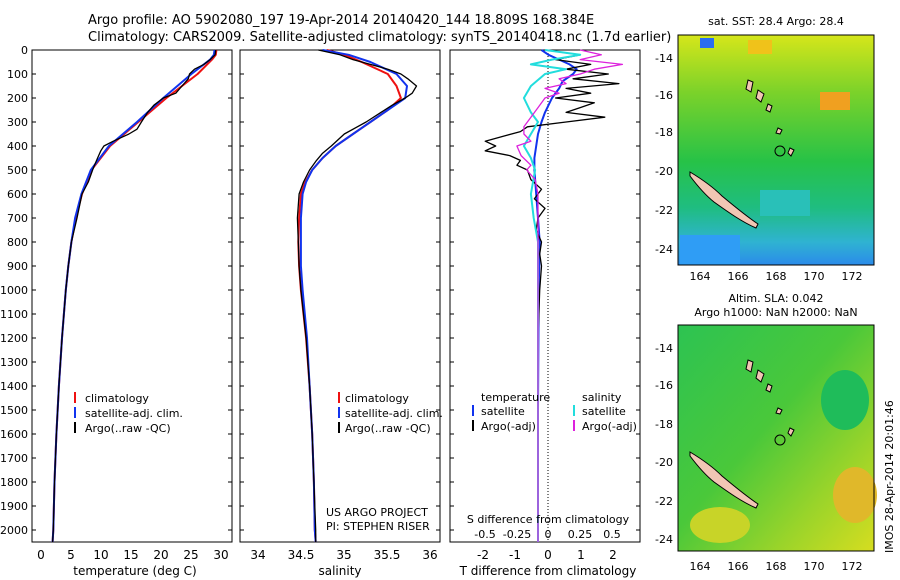 This screenshot has width=900, height=580. What do you see at coordinates (664, 171) in the screenshot?
I see `lat-tick-20: -20` at bounding box center [664, 171].